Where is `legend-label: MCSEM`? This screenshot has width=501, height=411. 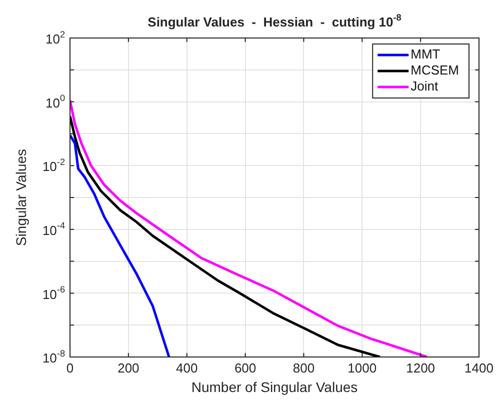
legend-label: MCSEM is located at coordinates (434, 70).